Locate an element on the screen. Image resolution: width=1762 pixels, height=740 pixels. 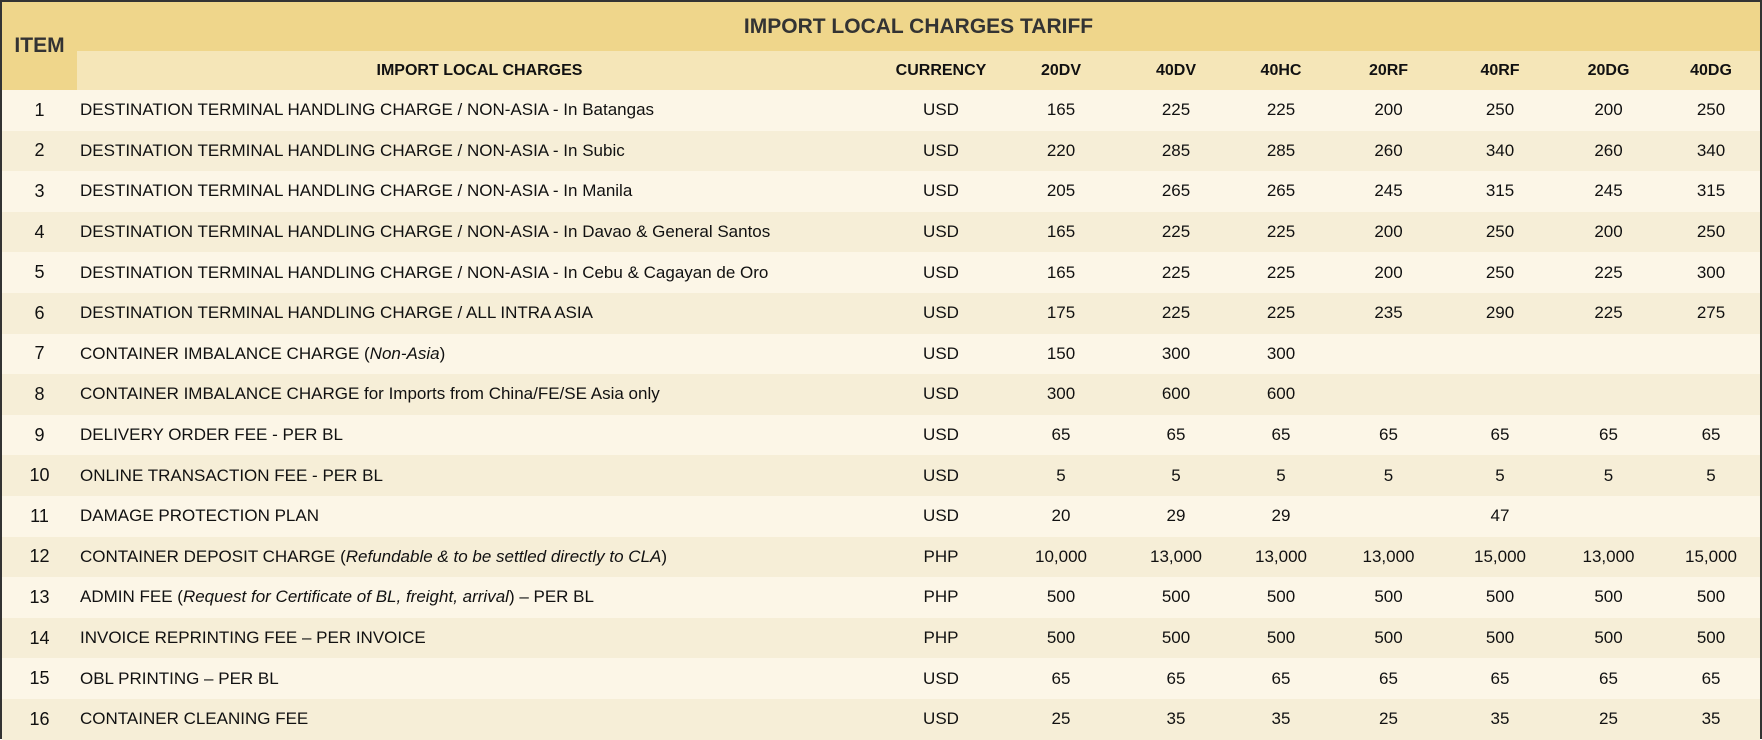
amount-40rf: 500 is located at coordinates (1500, 597).